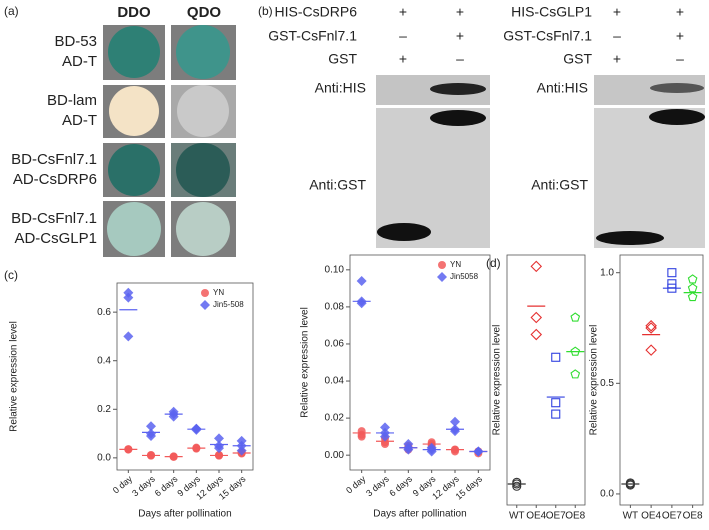 This screenshot has height=530, width=709. Describe the element at coordinates (11, 275) in the screenshot. I see `panel-label: (c)` at that location.